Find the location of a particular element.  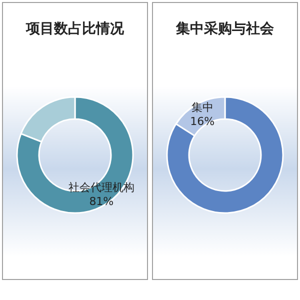

chart-title: 项目数占比情况 is located at coordinates (75, 29).